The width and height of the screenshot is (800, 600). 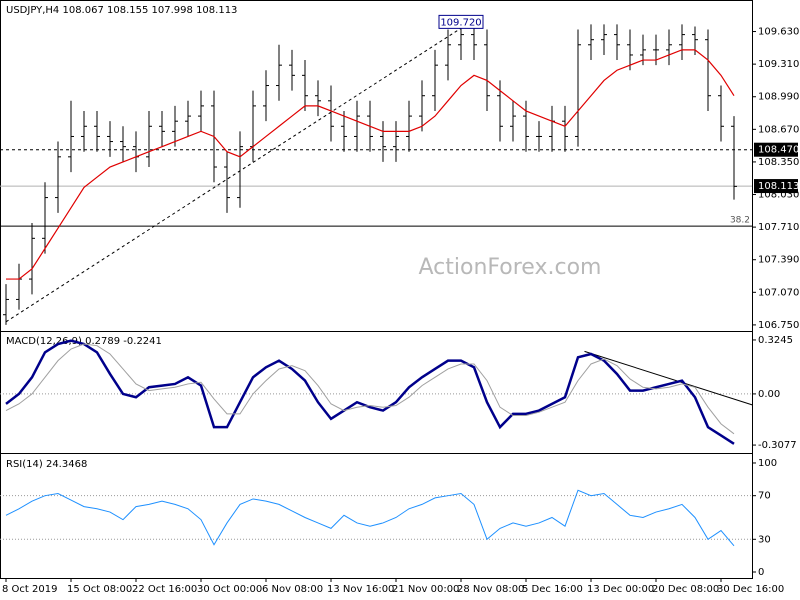 I want to click on peak-label: 109.720, so click(x=460, y=22).